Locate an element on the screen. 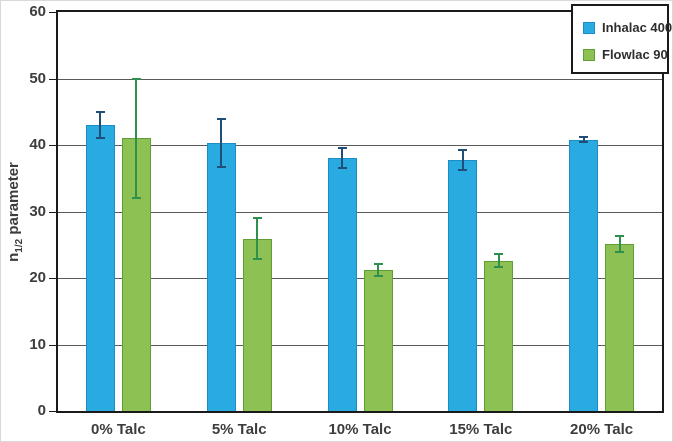  x-axis-label-4: 15% Talc is located at coordinates (481, 429).